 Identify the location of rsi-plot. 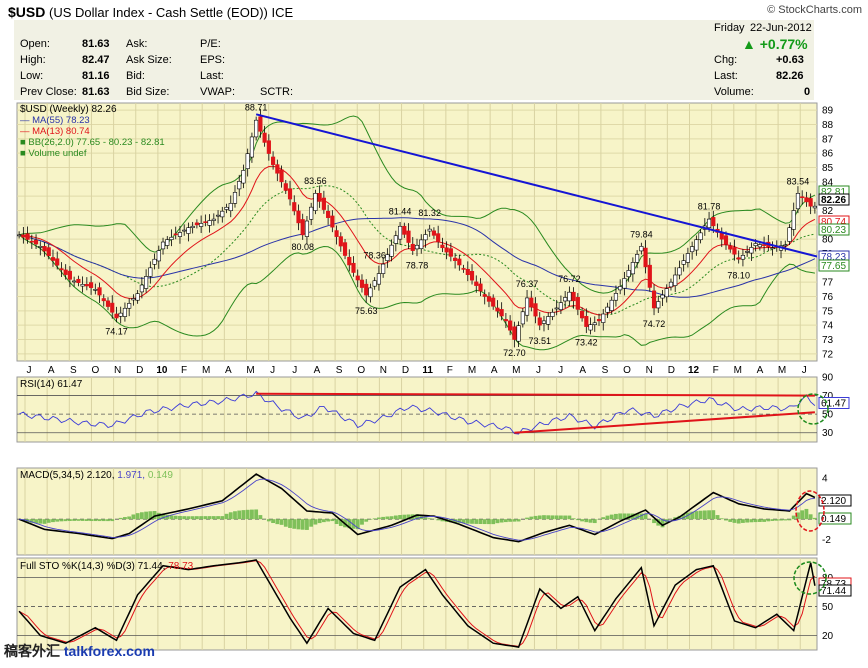
(417, 412).